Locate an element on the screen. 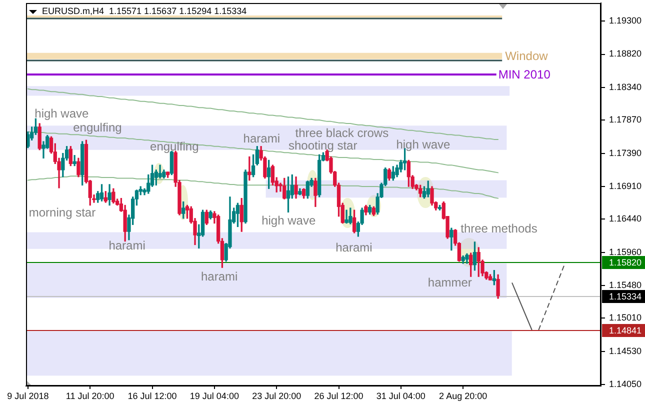 This screenshot has height=409, width=645. candlestick is located at coordinates (74, 160).